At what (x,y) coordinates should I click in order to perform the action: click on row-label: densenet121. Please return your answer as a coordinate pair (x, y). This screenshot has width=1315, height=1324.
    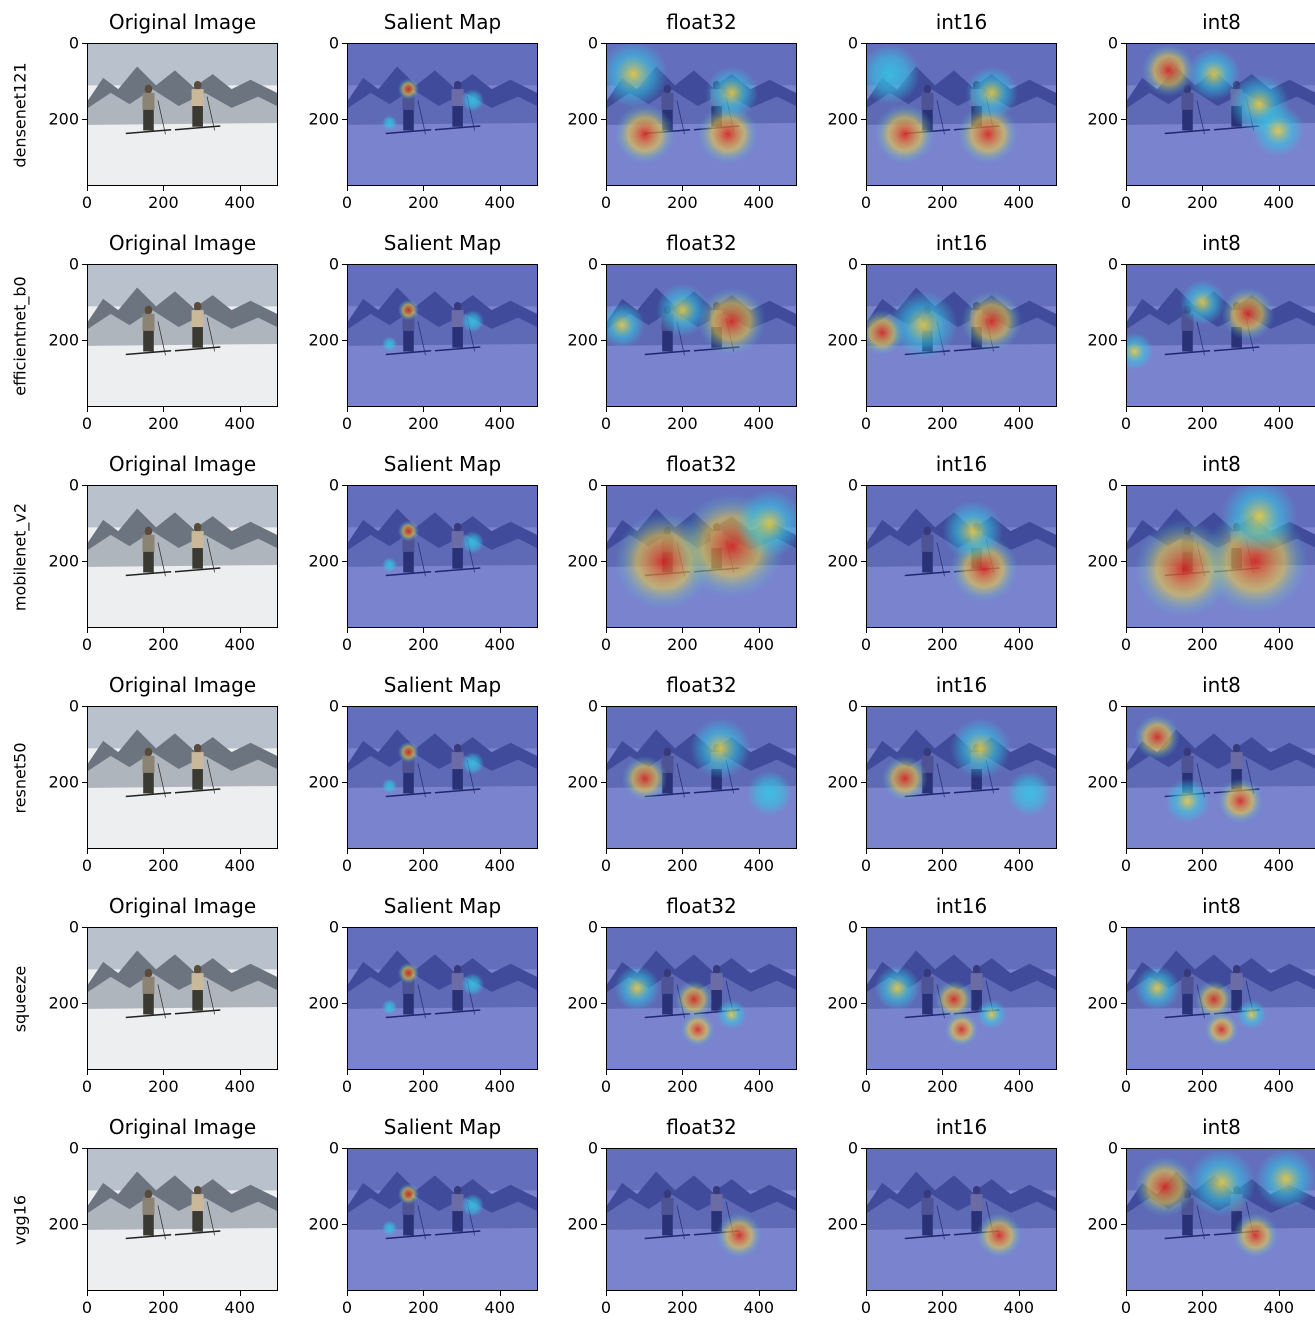
    Looking at the image, I should click on (20, 114).